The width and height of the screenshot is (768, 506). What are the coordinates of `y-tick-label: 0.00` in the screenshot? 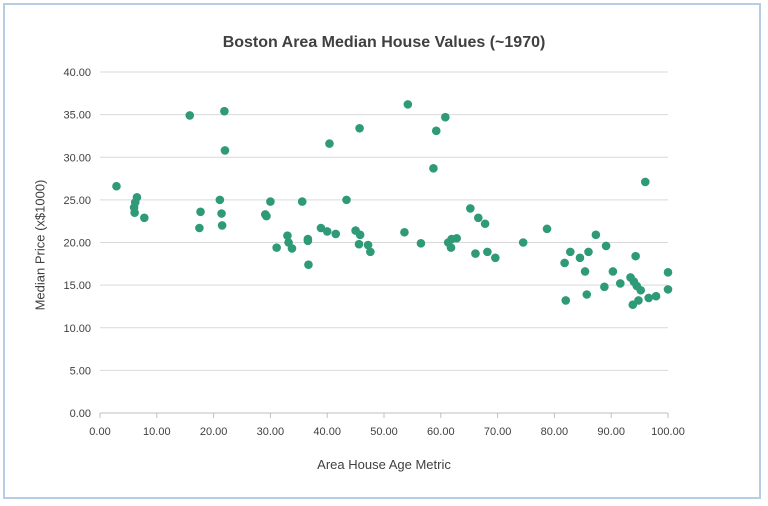 It's located at (80, 414).